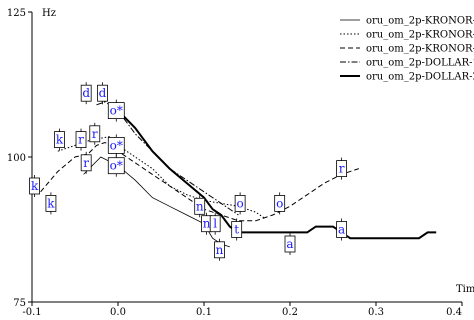  I want to click on x-tick-label: 0.4, so click(454, 312).